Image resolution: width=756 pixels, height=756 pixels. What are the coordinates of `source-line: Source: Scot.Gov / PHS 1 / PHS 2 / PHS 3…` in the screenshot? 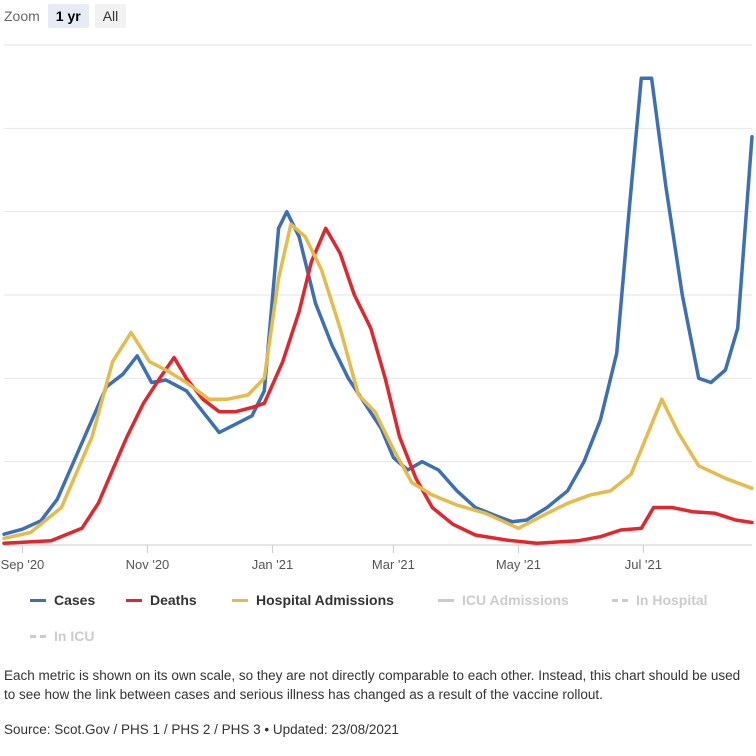 It's located at (201, 729).